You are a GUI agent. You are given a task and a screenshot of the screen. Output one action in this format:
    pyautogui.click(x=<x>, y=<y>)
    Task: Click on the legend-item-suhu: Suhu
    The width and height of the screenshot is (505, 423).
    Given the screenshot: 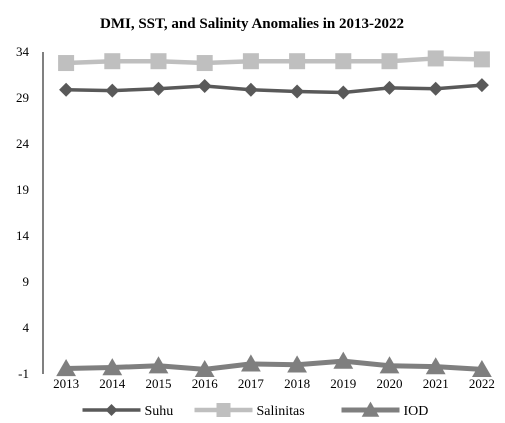 What is the action you would take?
    pyautogui.click(x=128, y=411)
    